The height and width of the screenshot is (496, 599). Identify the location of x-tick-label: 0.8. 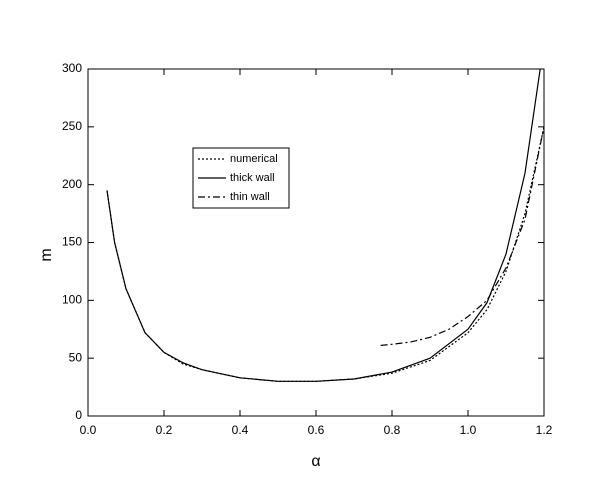
(392, 430).